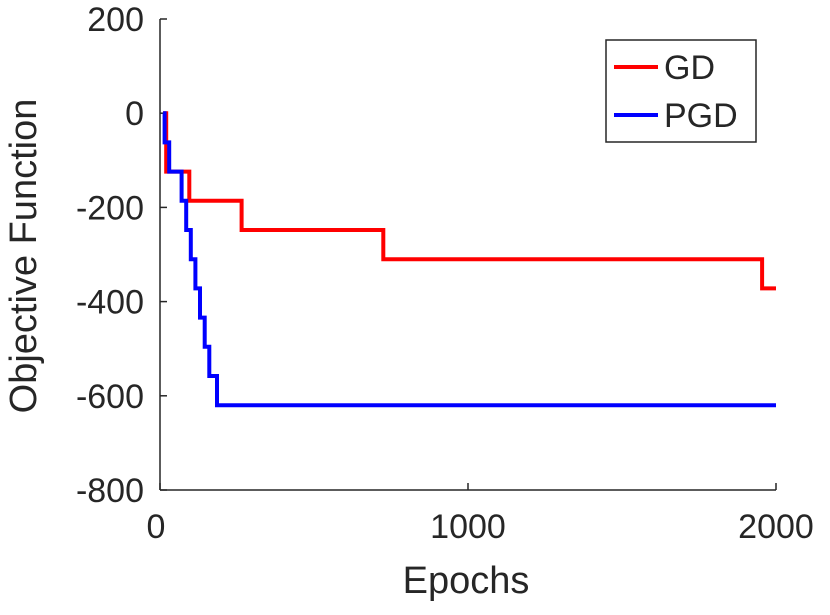 The height and width of the screenshot is (615, 830). Describe the element at coordinates (134, 114) in the screenshot. I see `y-tick-label: 0` at that location.